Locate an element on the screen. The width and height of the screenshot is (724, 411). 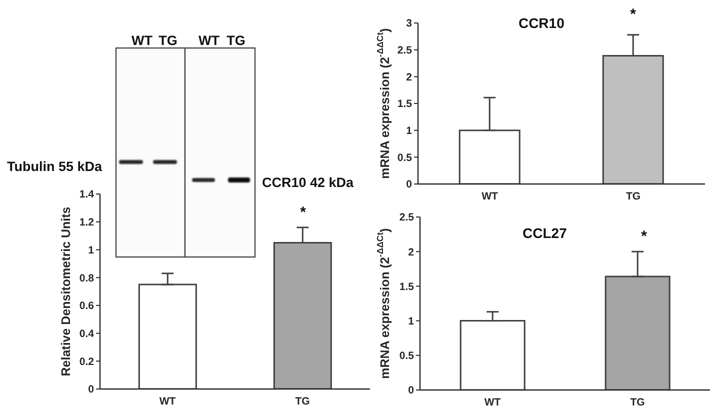
text: CCR10 42 kDa is located at coordinates (308, 182).